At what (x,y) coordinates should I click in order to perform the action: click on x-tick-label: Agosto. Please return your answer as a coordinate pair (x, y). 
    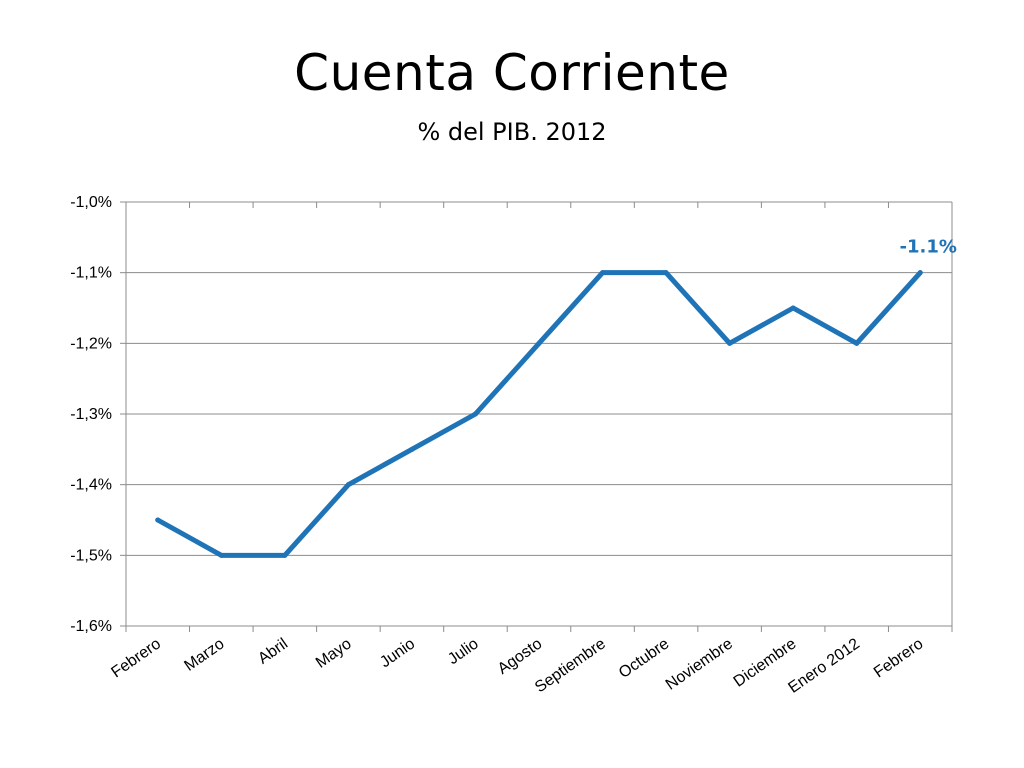
    Looking at the image, I should click on (520, 656).